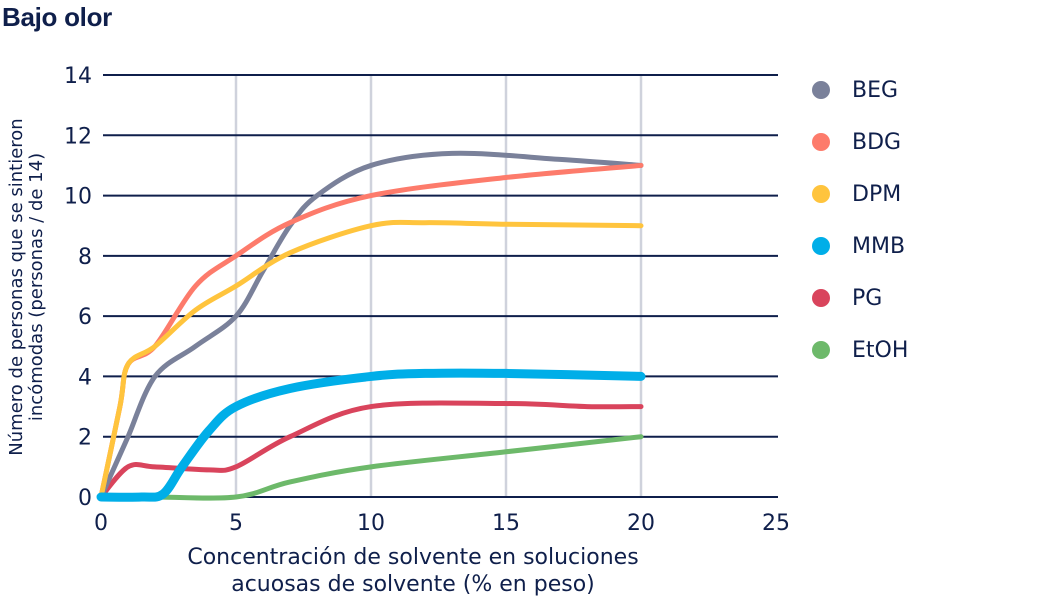 This screenshot has width=1040, height=600. I want to click on legend-item-beg: BEG, so click(860, 90).